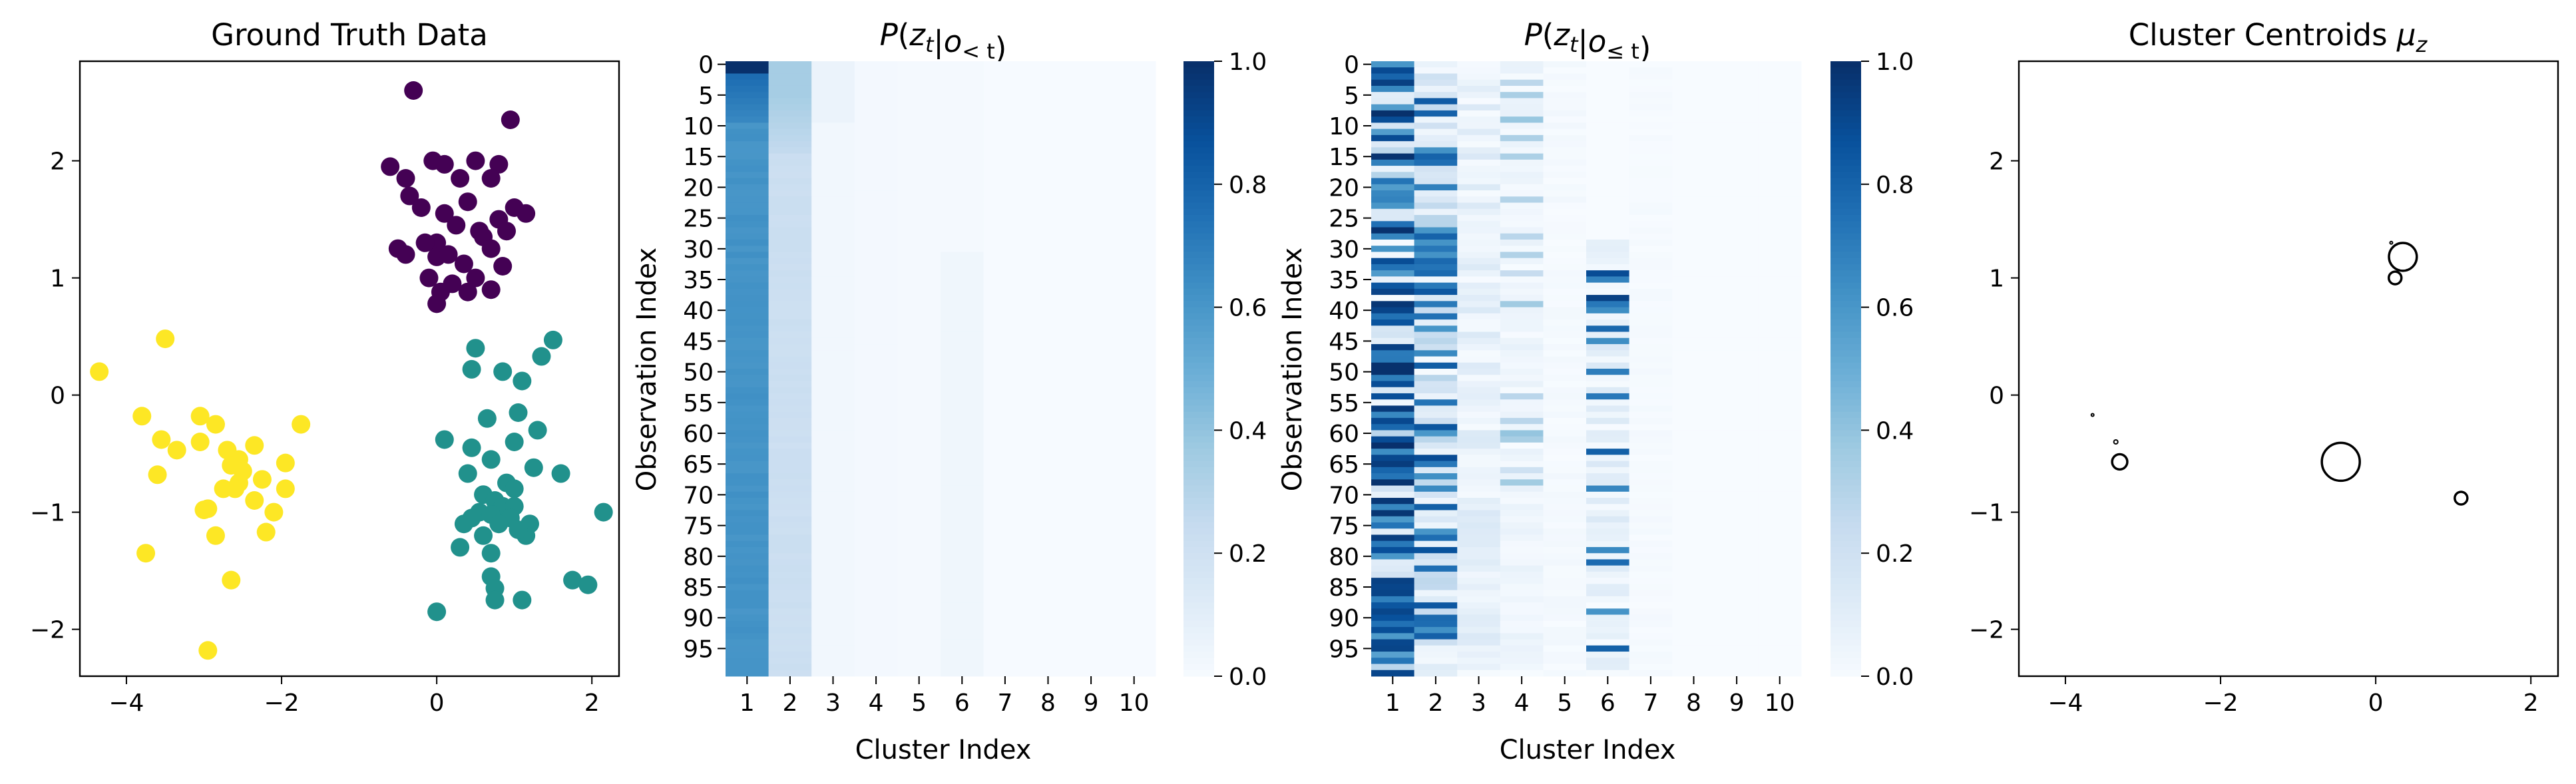 This screenshot has height=784, width=2576. I want to click on x-tick-label: 4, so click(1522, 703).